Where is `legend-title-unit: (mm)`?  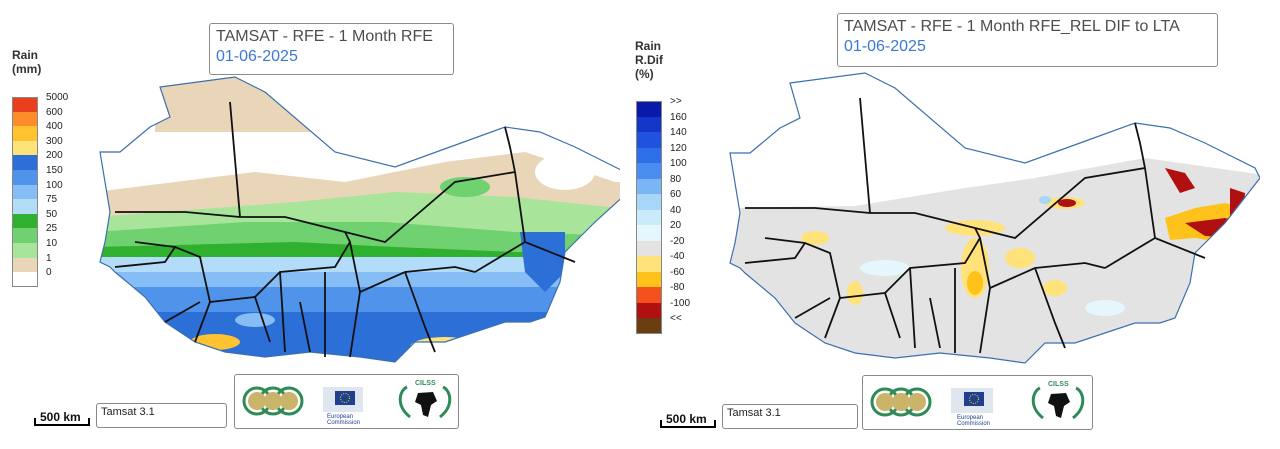
legend-title-unit: (mm) is located at coordinates (27, 69).